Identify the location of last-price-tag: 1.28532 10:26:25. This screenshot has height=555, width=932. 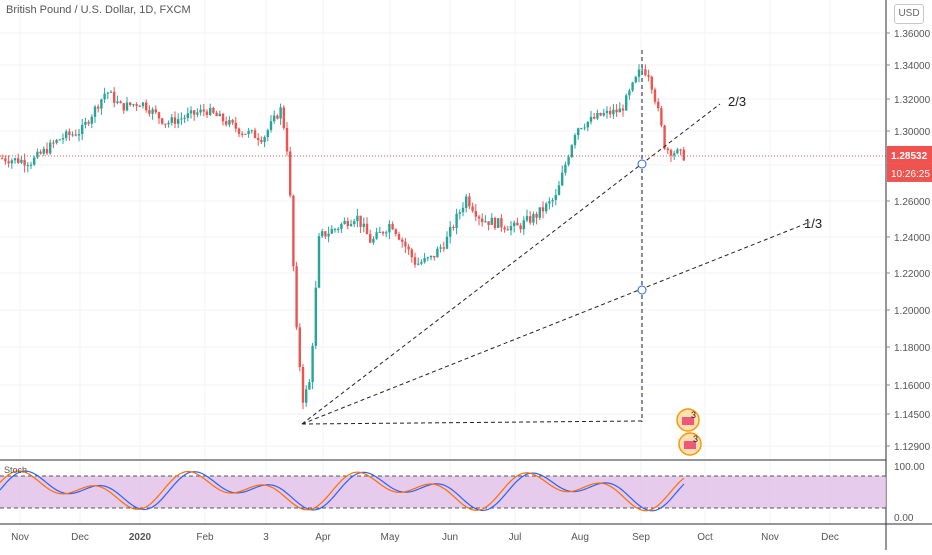
(909, 163).